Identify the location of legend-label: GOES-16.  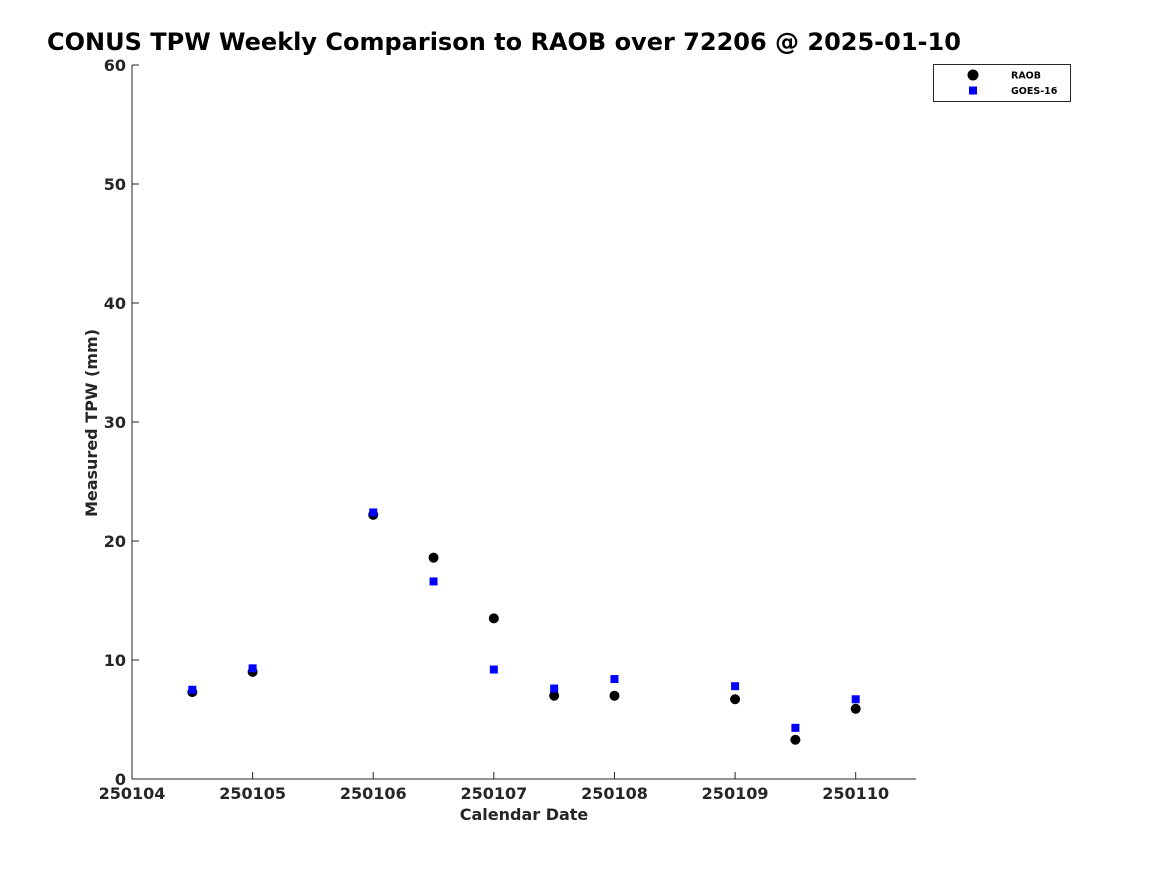
(1034, 91).